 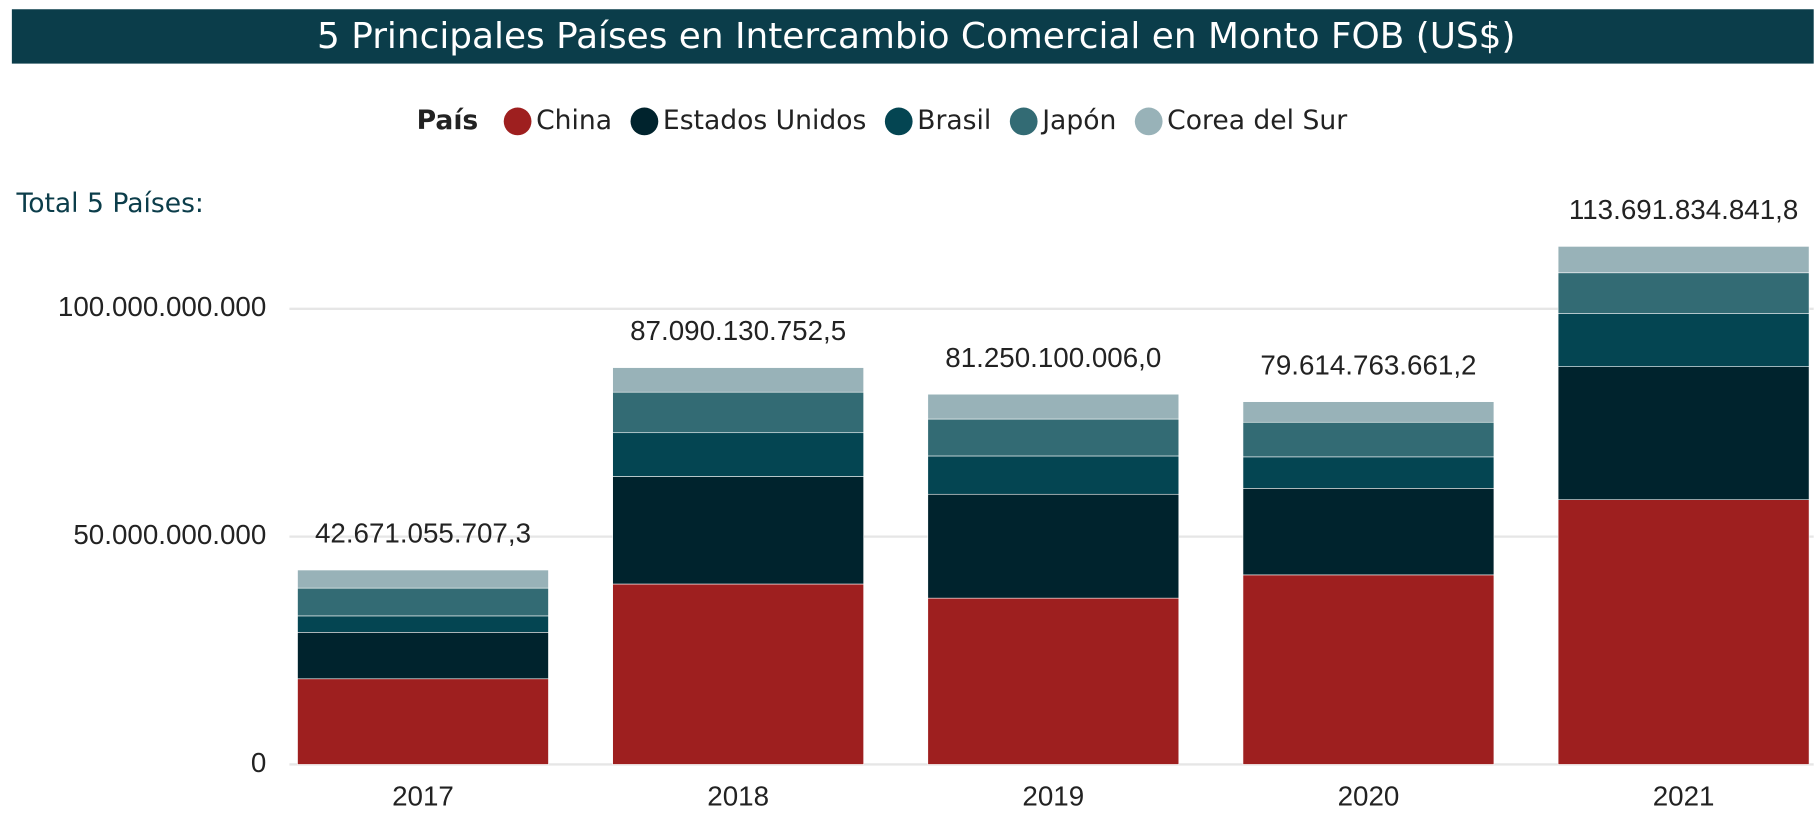 What do you see at coordinates (1368, 364) in the screenshot?
I see `total-label: 79.614.763.661,2` at bounding box center [1368, 364].